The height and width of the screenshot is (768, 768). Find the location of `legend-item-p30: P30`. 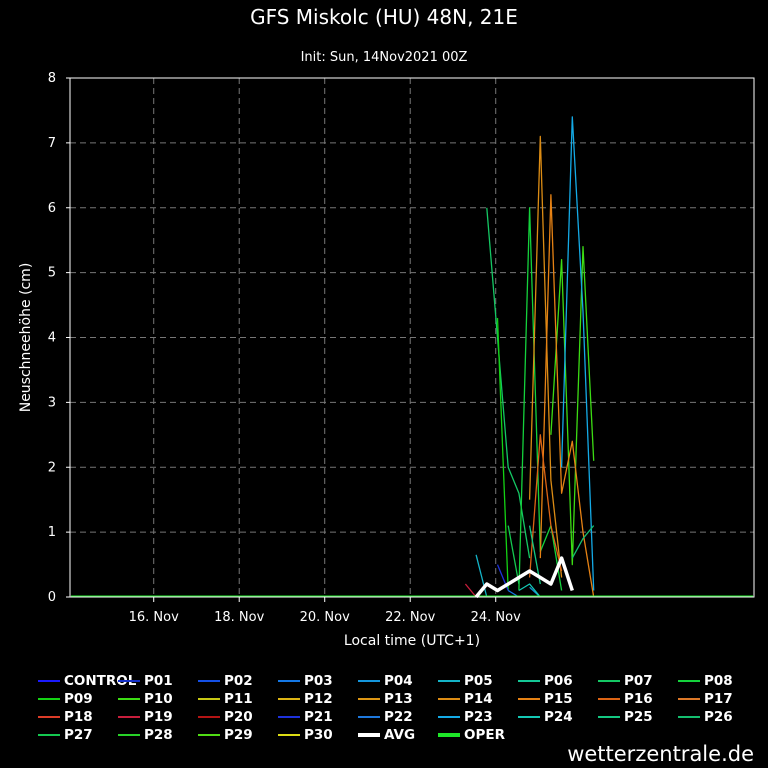

legend-item-p30: P30 is located at coordinates (318, 735).